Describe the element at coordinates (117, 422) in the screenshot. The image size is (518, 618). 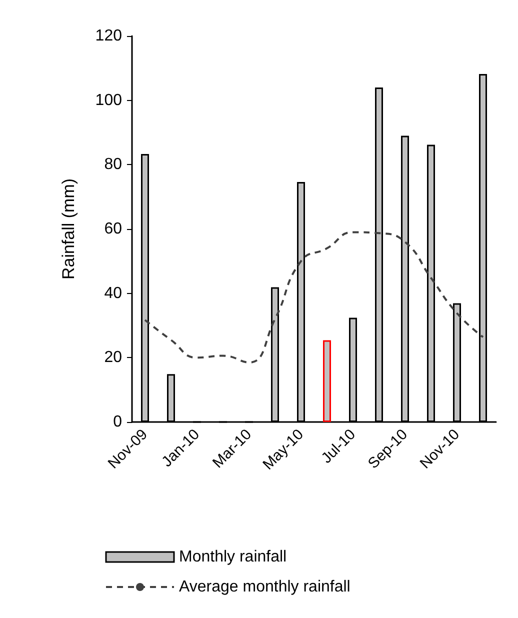
I see `y-tick-label: 0` at that location.